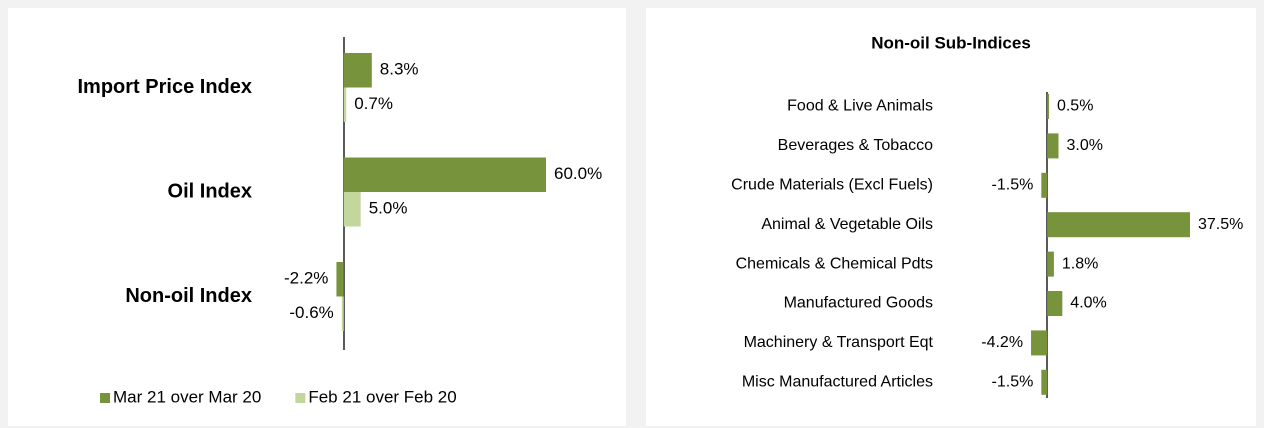 Image resolution: width=1264 pixels, height=428 pixels. What do you see at coordinates (373, 103) in the screenshot?
I see `value-label: 0.7%` at bounding box center [373, 103].